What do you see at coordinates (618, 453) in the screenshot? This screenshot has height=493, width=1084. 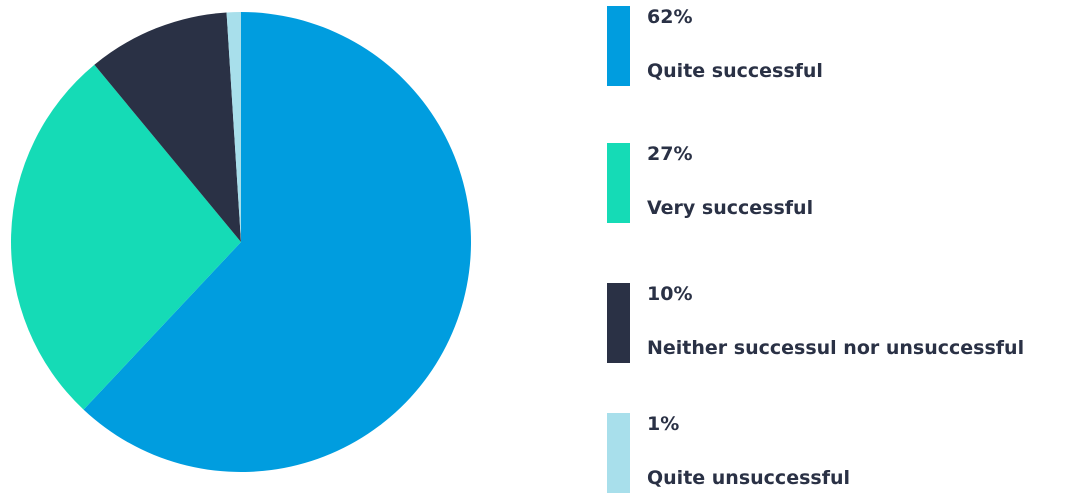 I see `legend-swatch-quite-unsuccessful` at bounding box center [618, 453].